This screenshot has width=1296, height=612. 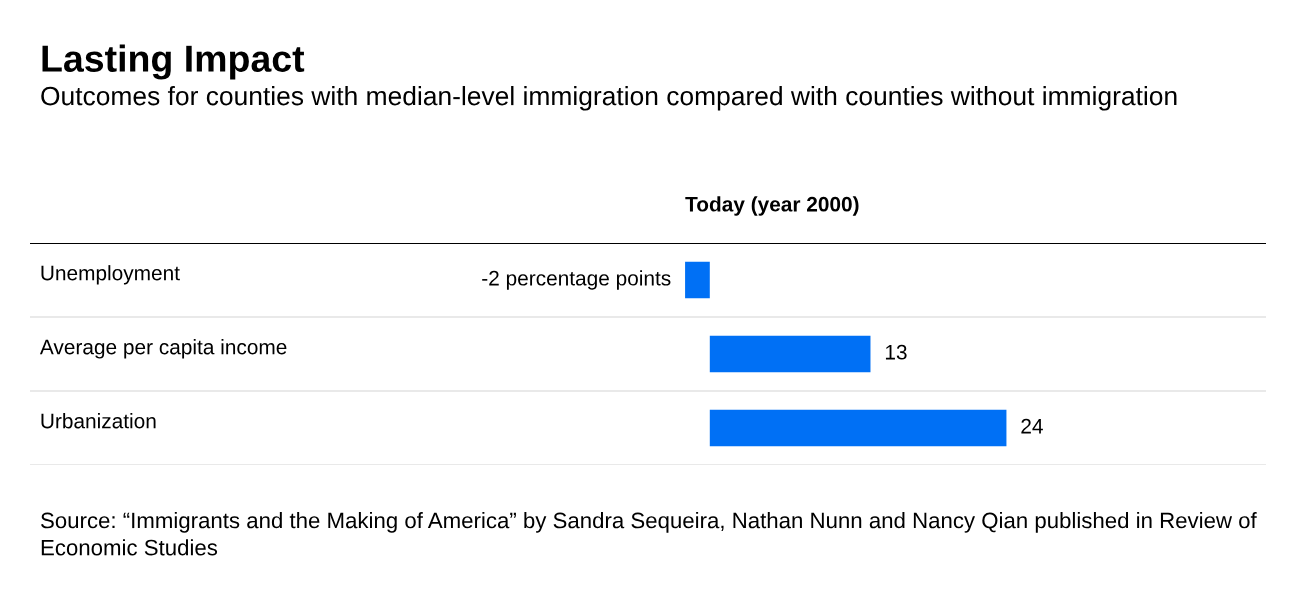 I want to click on data-label: -2 percentage points, so click(x=576, y=280).